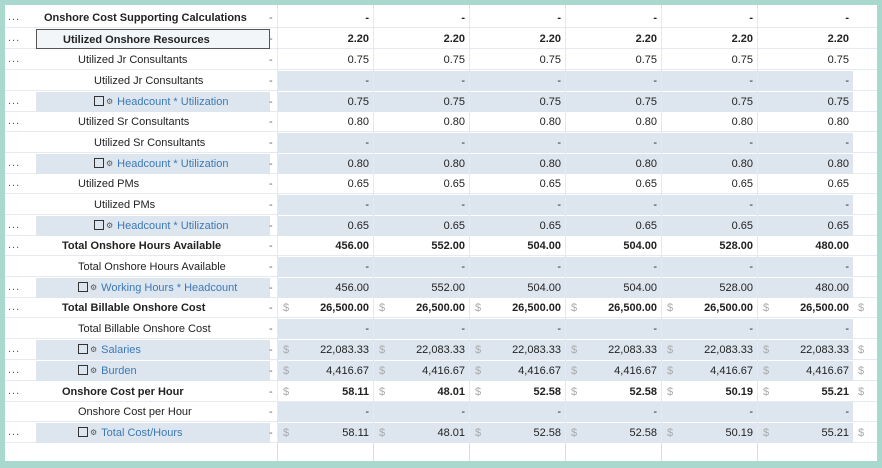  Describe the element at coordinates (441, 267) in the screenshot. I see `table-row: Total Onshore Hours Available - - - - - - -` at that location.